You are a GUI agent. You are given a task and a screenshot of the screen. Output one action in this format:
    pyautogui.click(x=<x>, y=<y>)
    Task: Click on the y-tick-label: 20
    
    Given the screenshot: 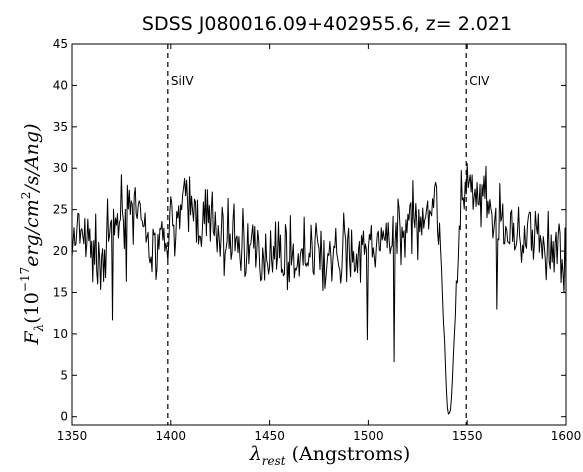 What is the action you would take?
    pyautogui.click(x=60, y=251)
    